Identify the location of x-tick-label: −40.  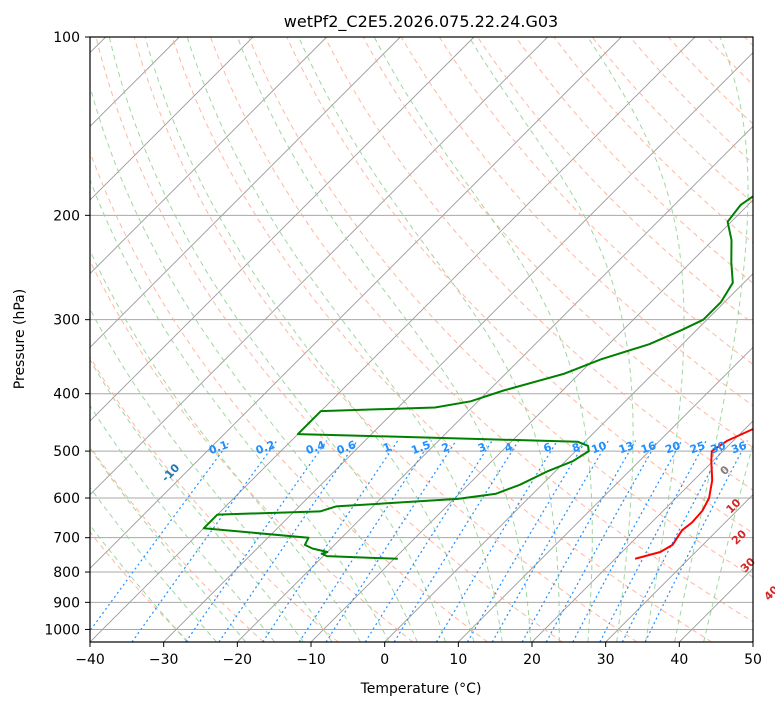
(90, 660).